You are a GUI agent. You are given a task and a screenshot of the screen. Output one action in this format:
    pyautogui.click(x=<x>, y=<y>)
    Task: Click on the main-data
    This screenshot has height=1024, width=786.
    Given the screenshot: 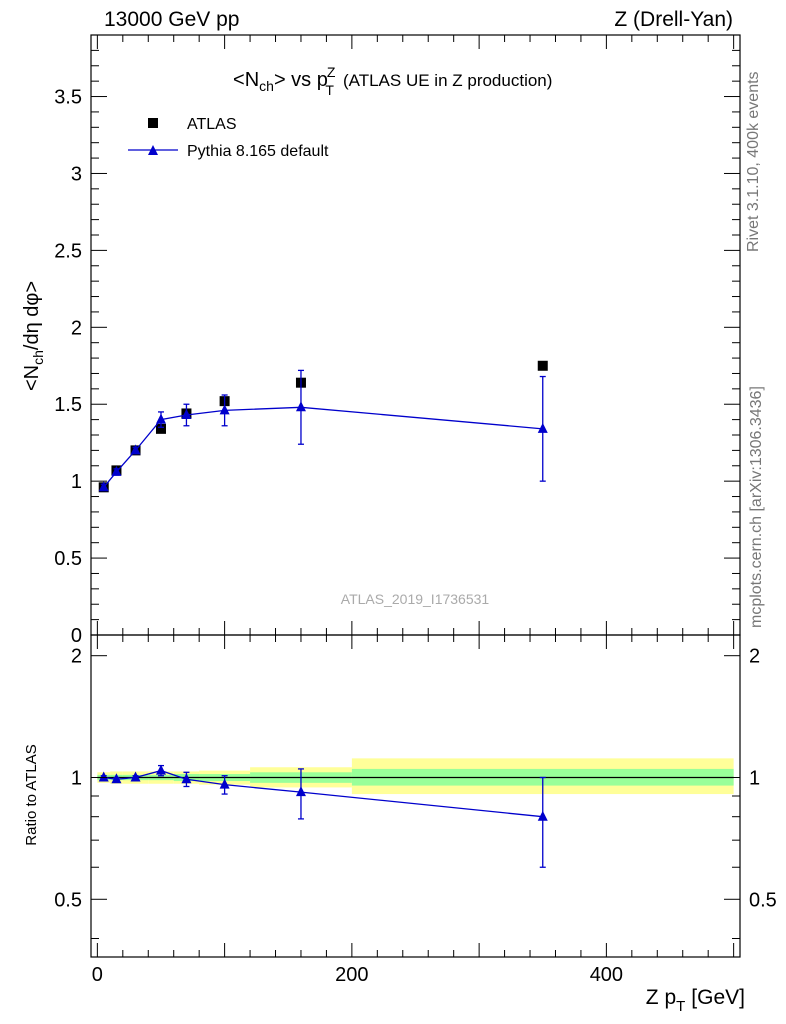 What is the action you would take?
    pyautogui.click(x=323, y=426)
    